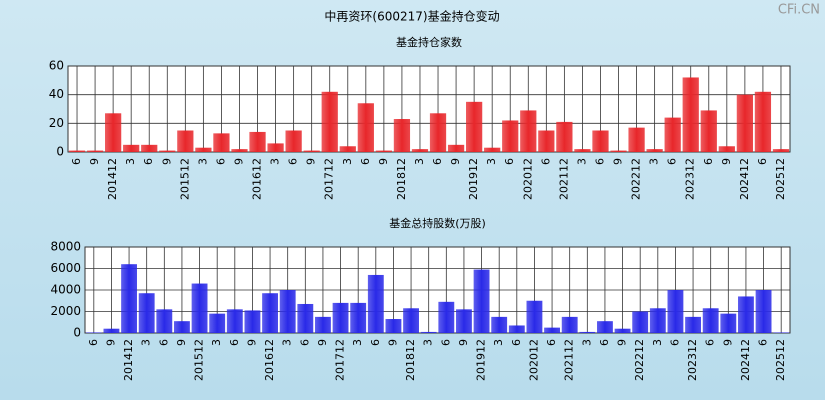  I want to click on x-tick-label: 202512, so click(780, 360).